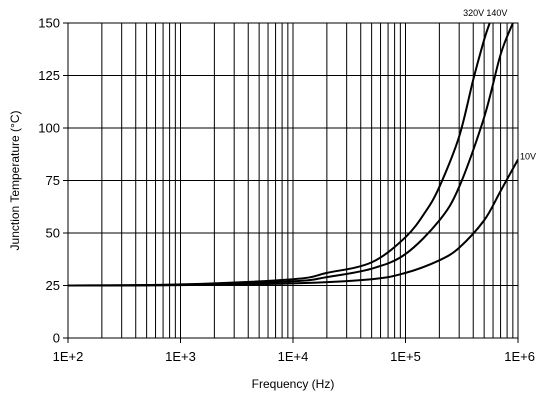  I want to click on y-tick-label: 75, so click(53, 180).